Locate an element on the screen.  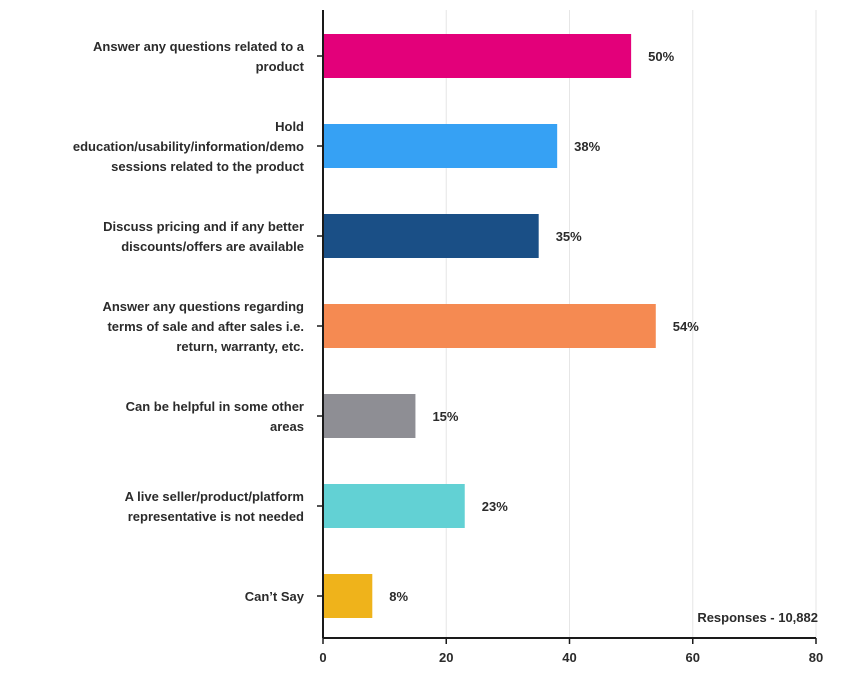
data-label: 23% is located at coordinates (495, 506).